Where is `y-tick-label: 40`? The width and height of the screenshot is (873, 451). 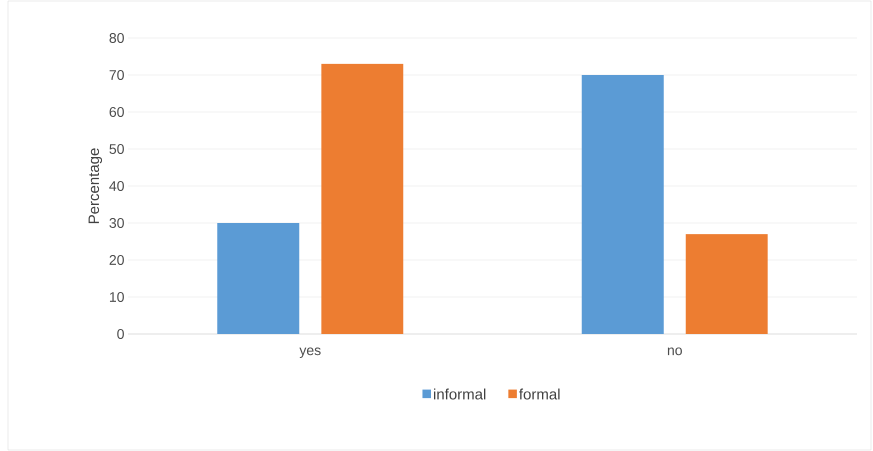 y-tick-label: 40 is located at coordinates (116, 186).